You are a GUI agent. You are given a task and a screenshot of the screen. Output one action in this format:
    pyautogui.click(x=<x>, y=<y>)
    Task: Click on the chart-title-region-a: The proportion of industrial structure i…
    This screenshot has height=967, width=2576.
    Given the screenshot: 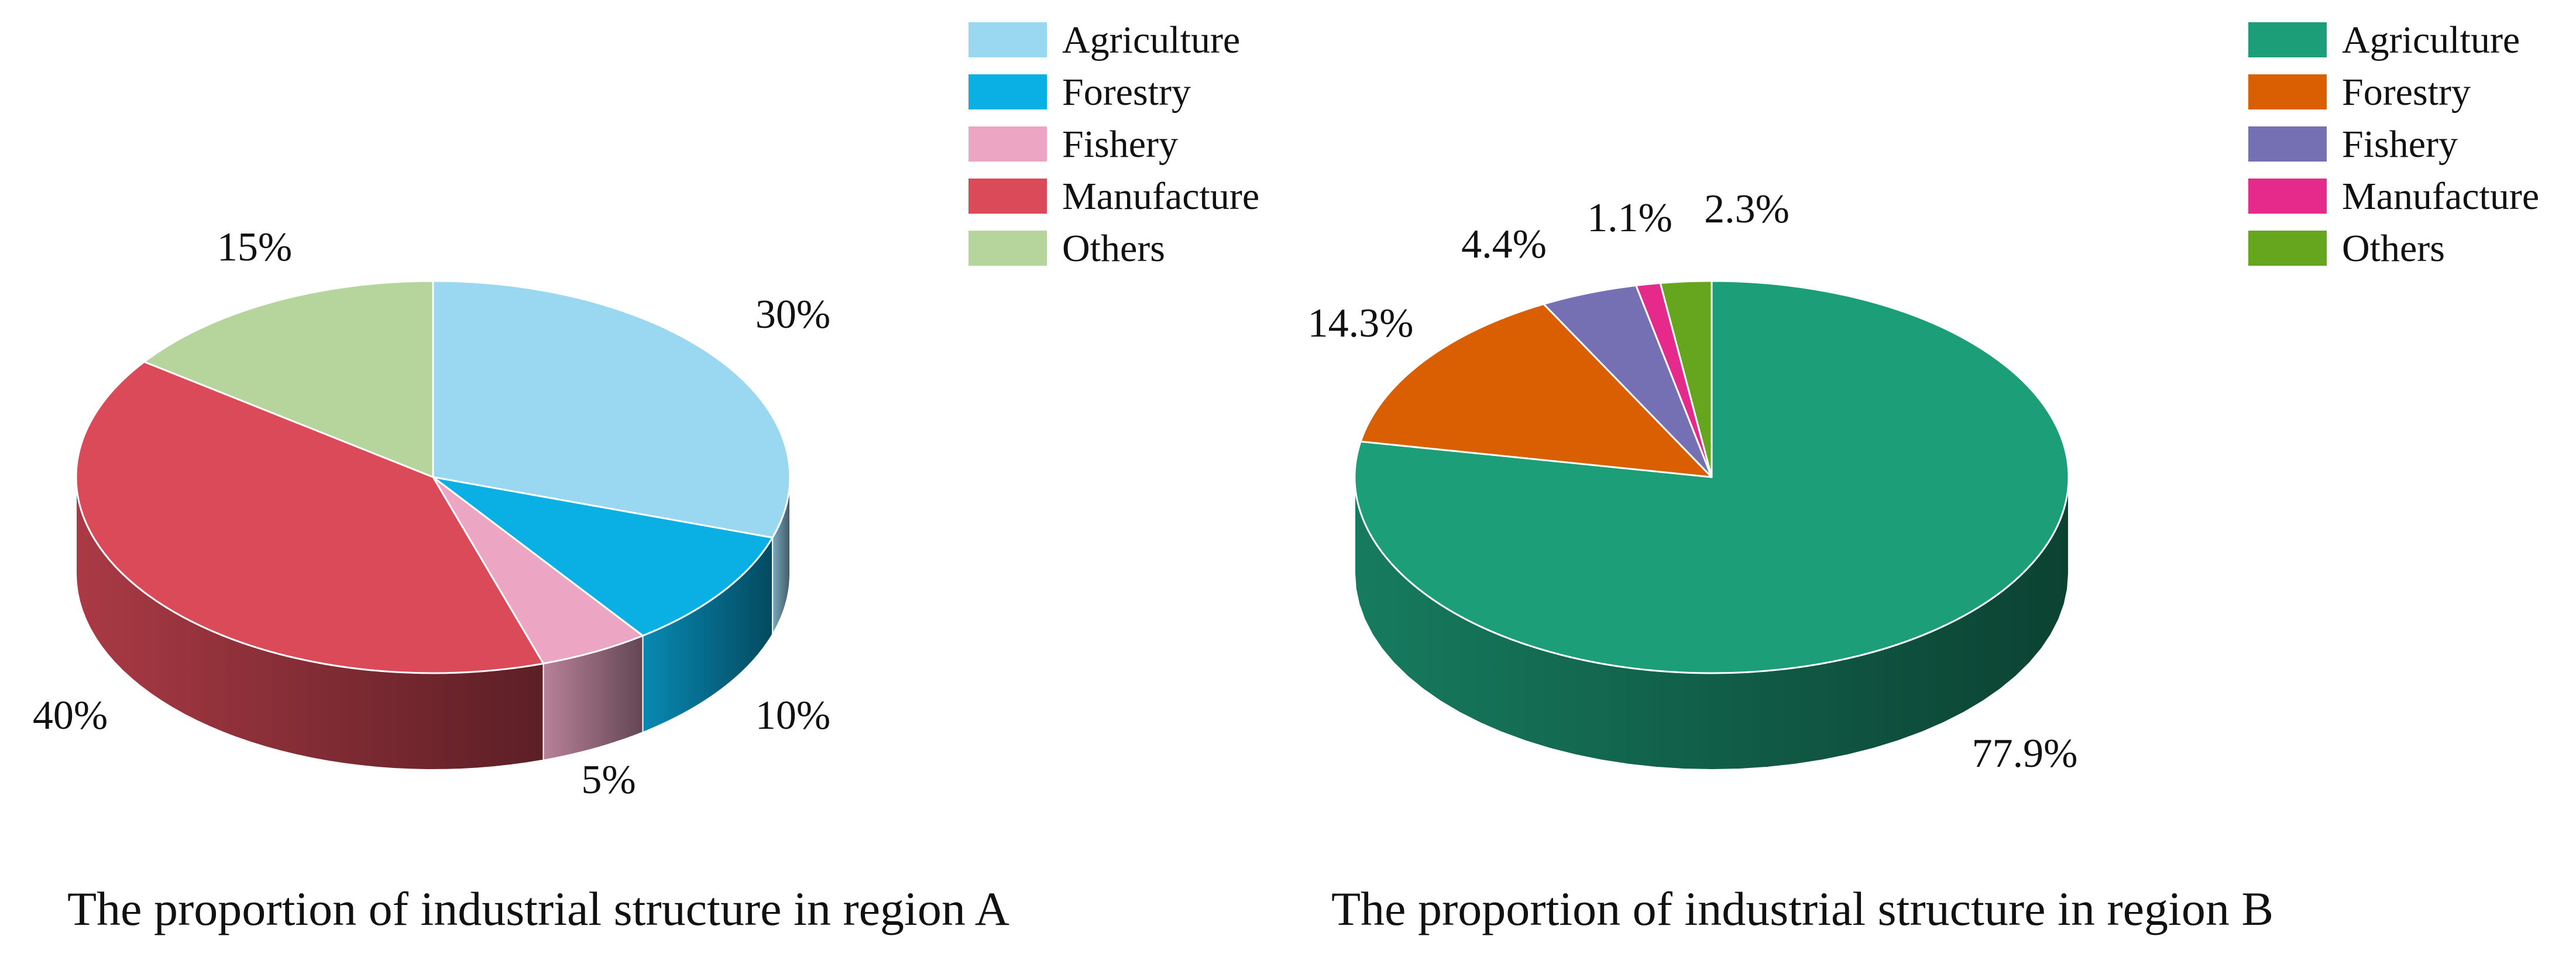 What is the action you would take?
    pyautogui.click(x=538, y=908)
    